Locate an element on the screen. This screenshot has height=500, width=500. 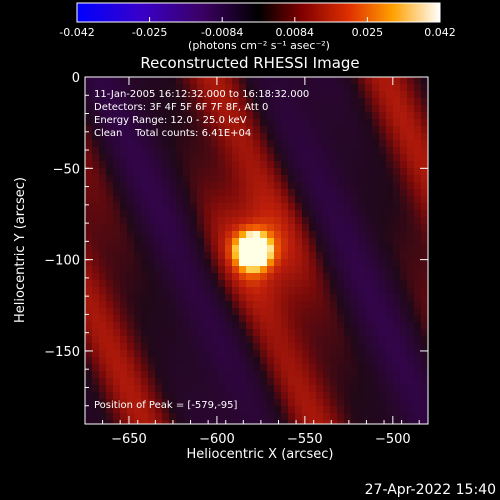
colorbar-tick-label: -0.042 is located at coordinates (76, 32).